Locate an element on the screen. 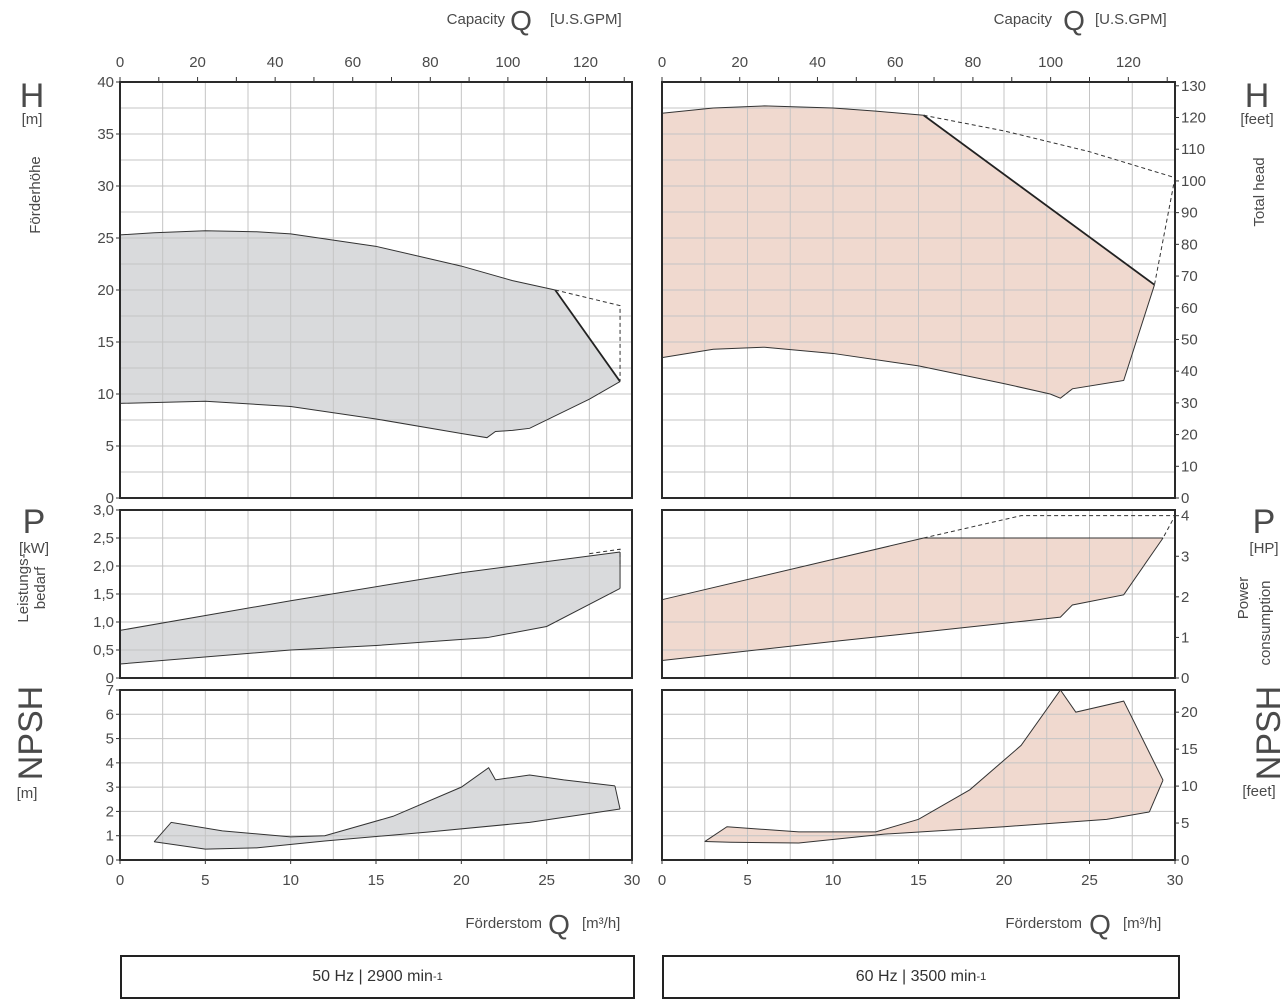 This screenshot has height=999, width=1284. npsh-label-left: NPSH is located at coordinates (31, 733).